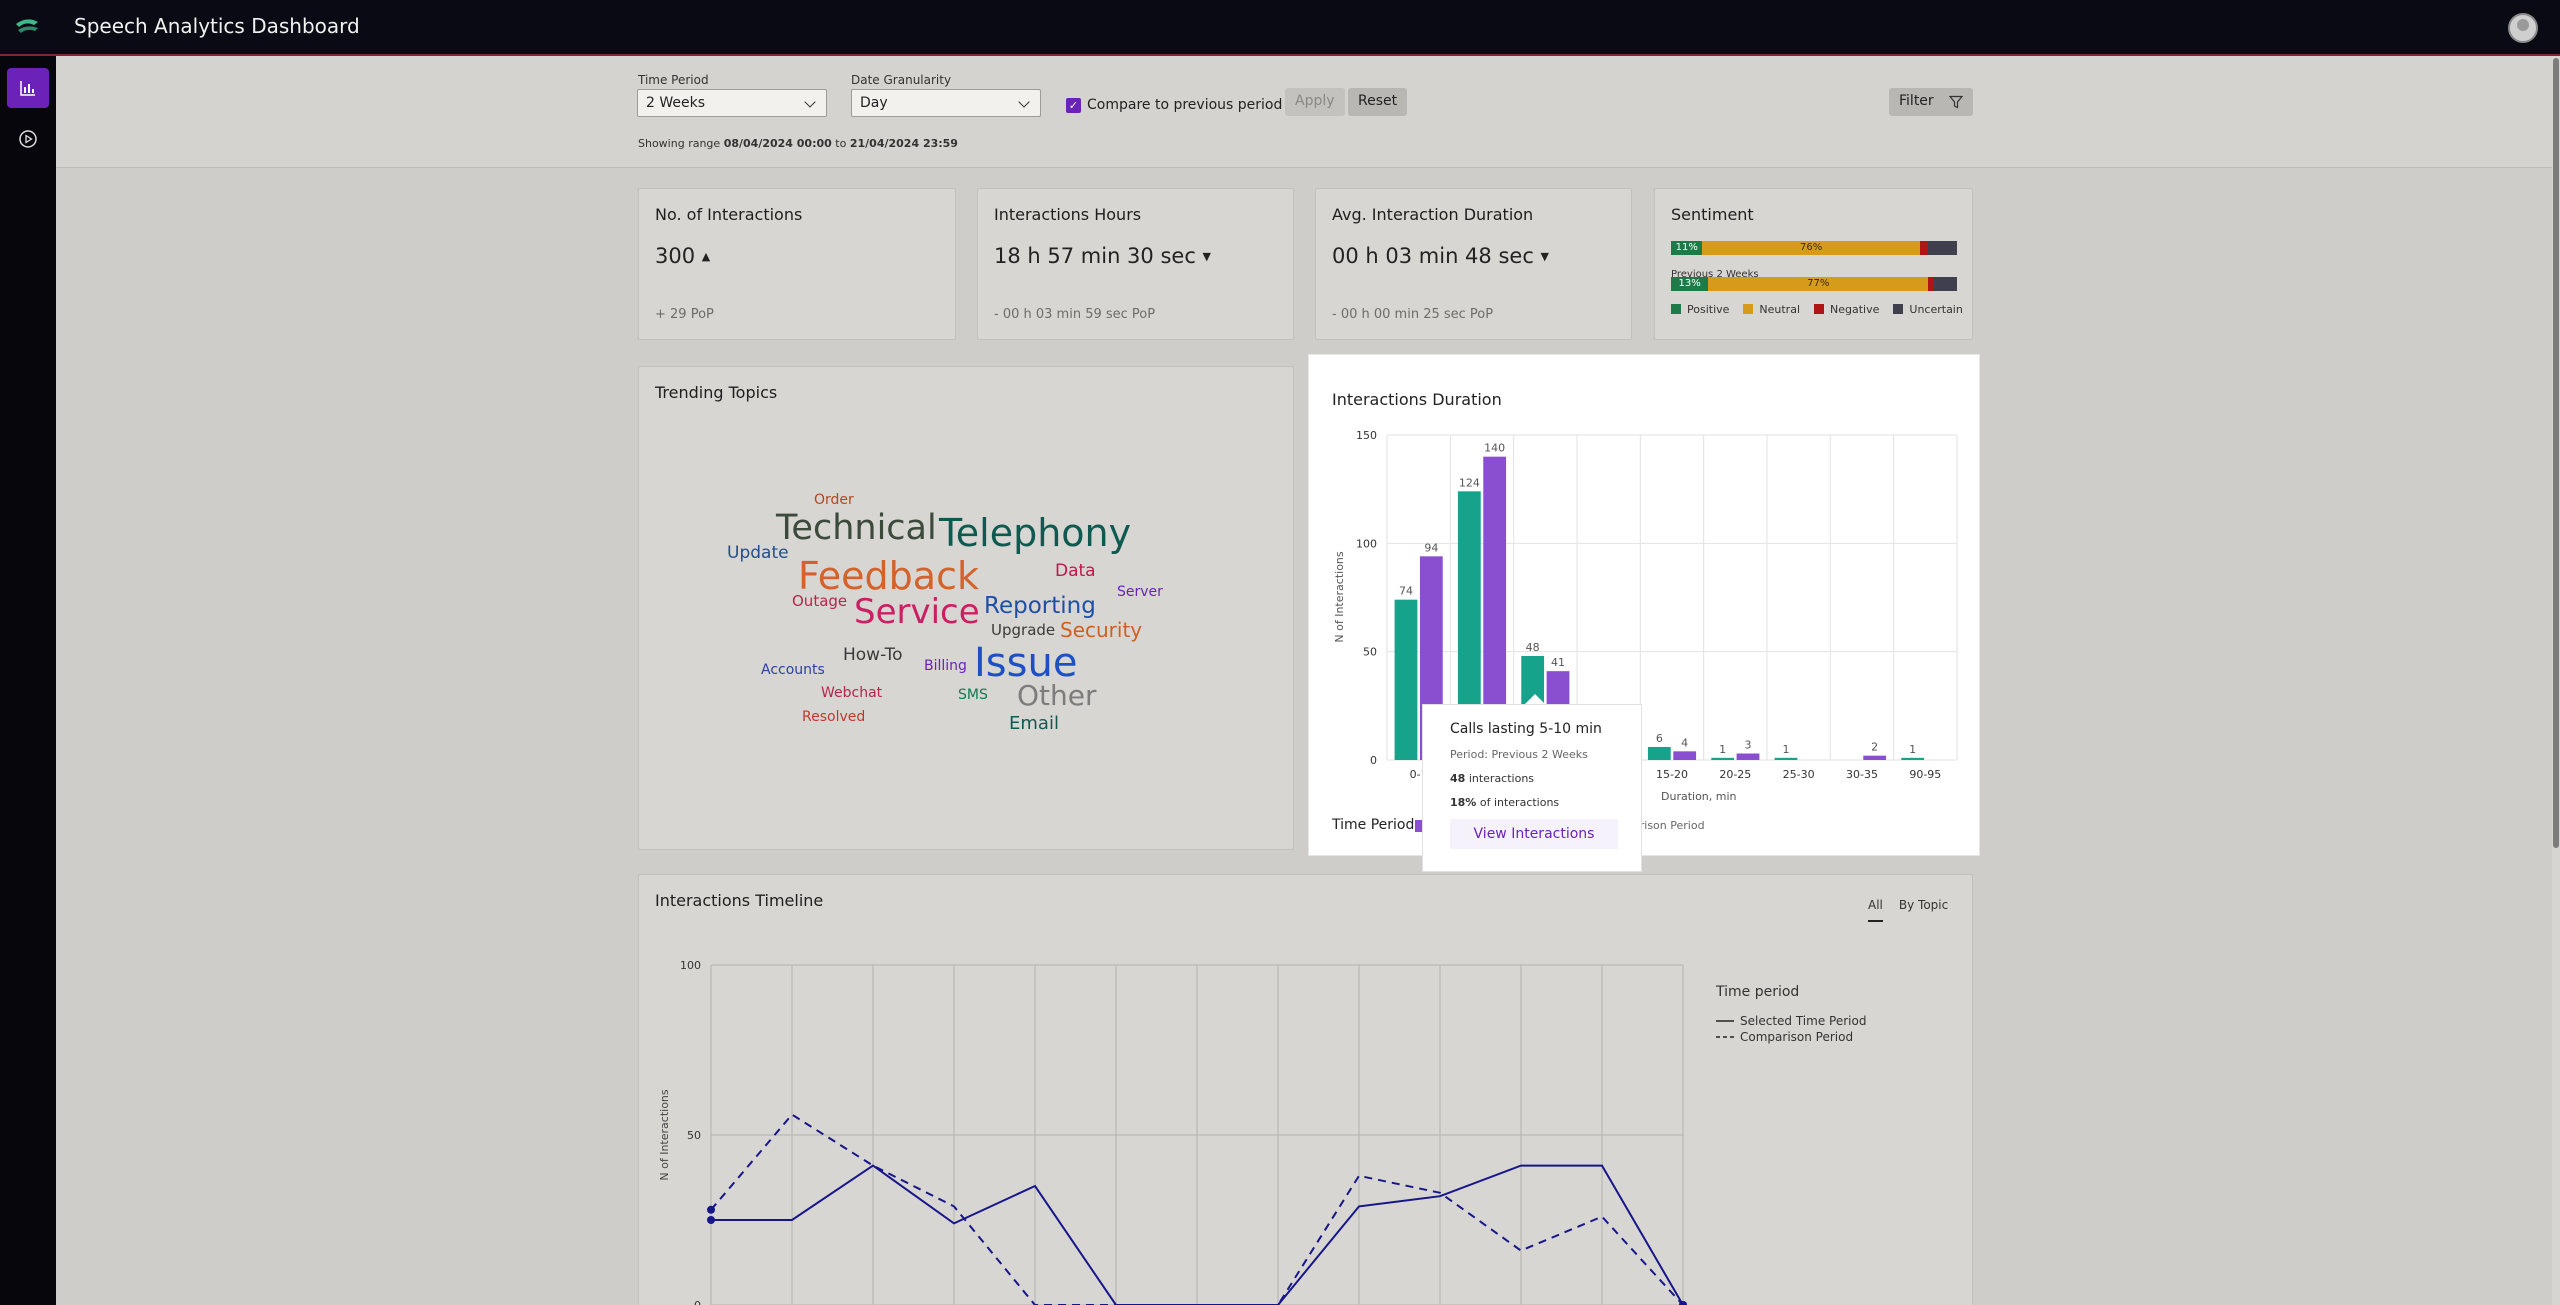 This screenshot has height=1305, width=2560. I want to click on bar-data-label: 48, so click(1533, 647).